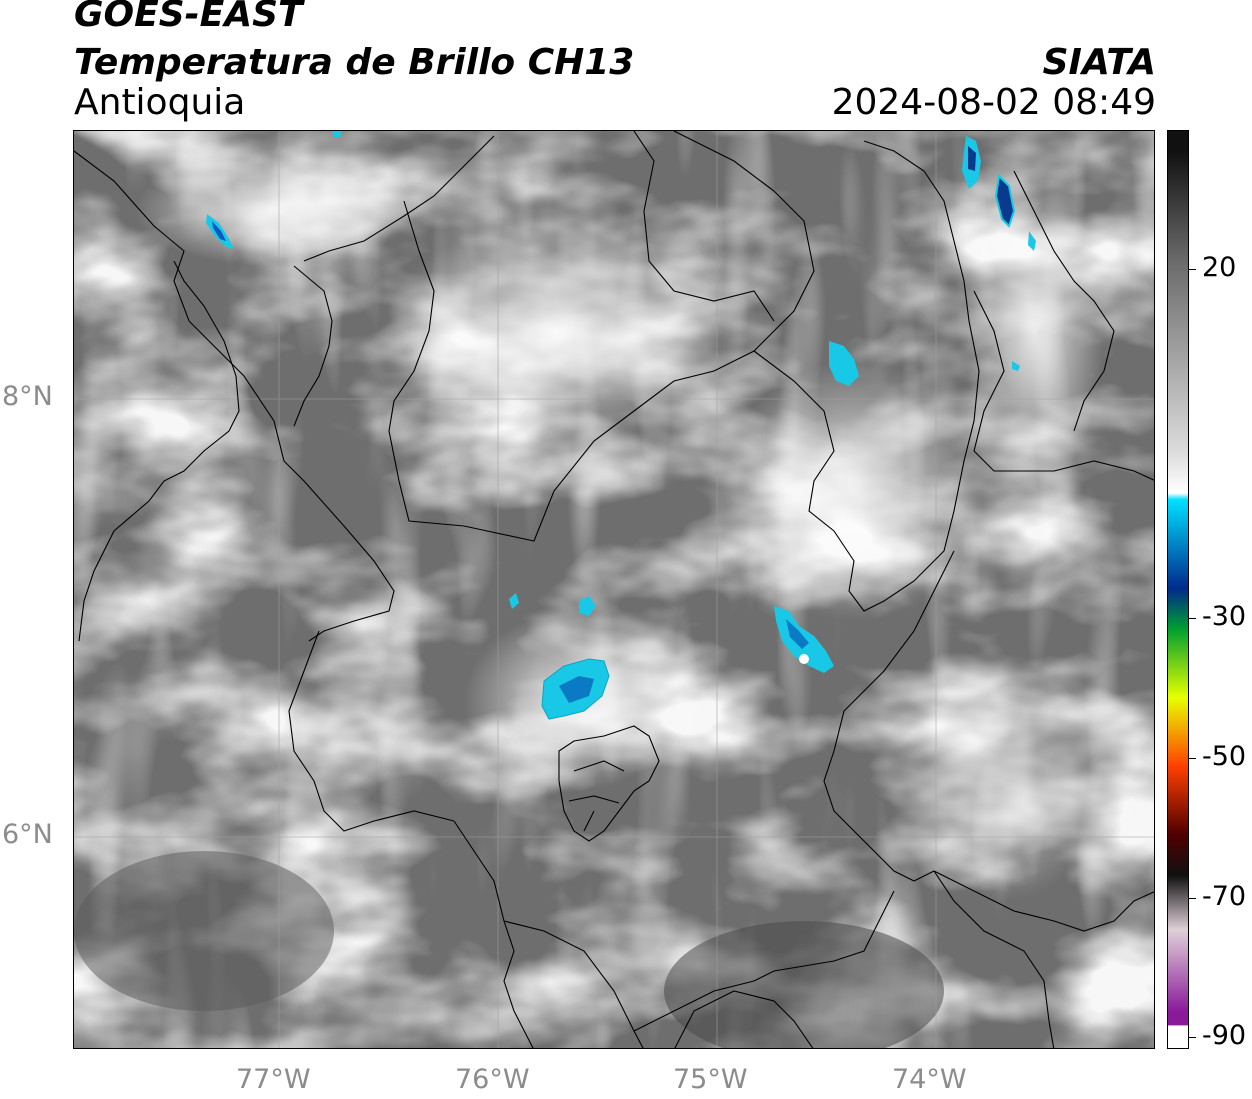  What do you see at coordinates (371, 731) in the screenshot?
I see `department-southwest` at bounding box center [371, 731].